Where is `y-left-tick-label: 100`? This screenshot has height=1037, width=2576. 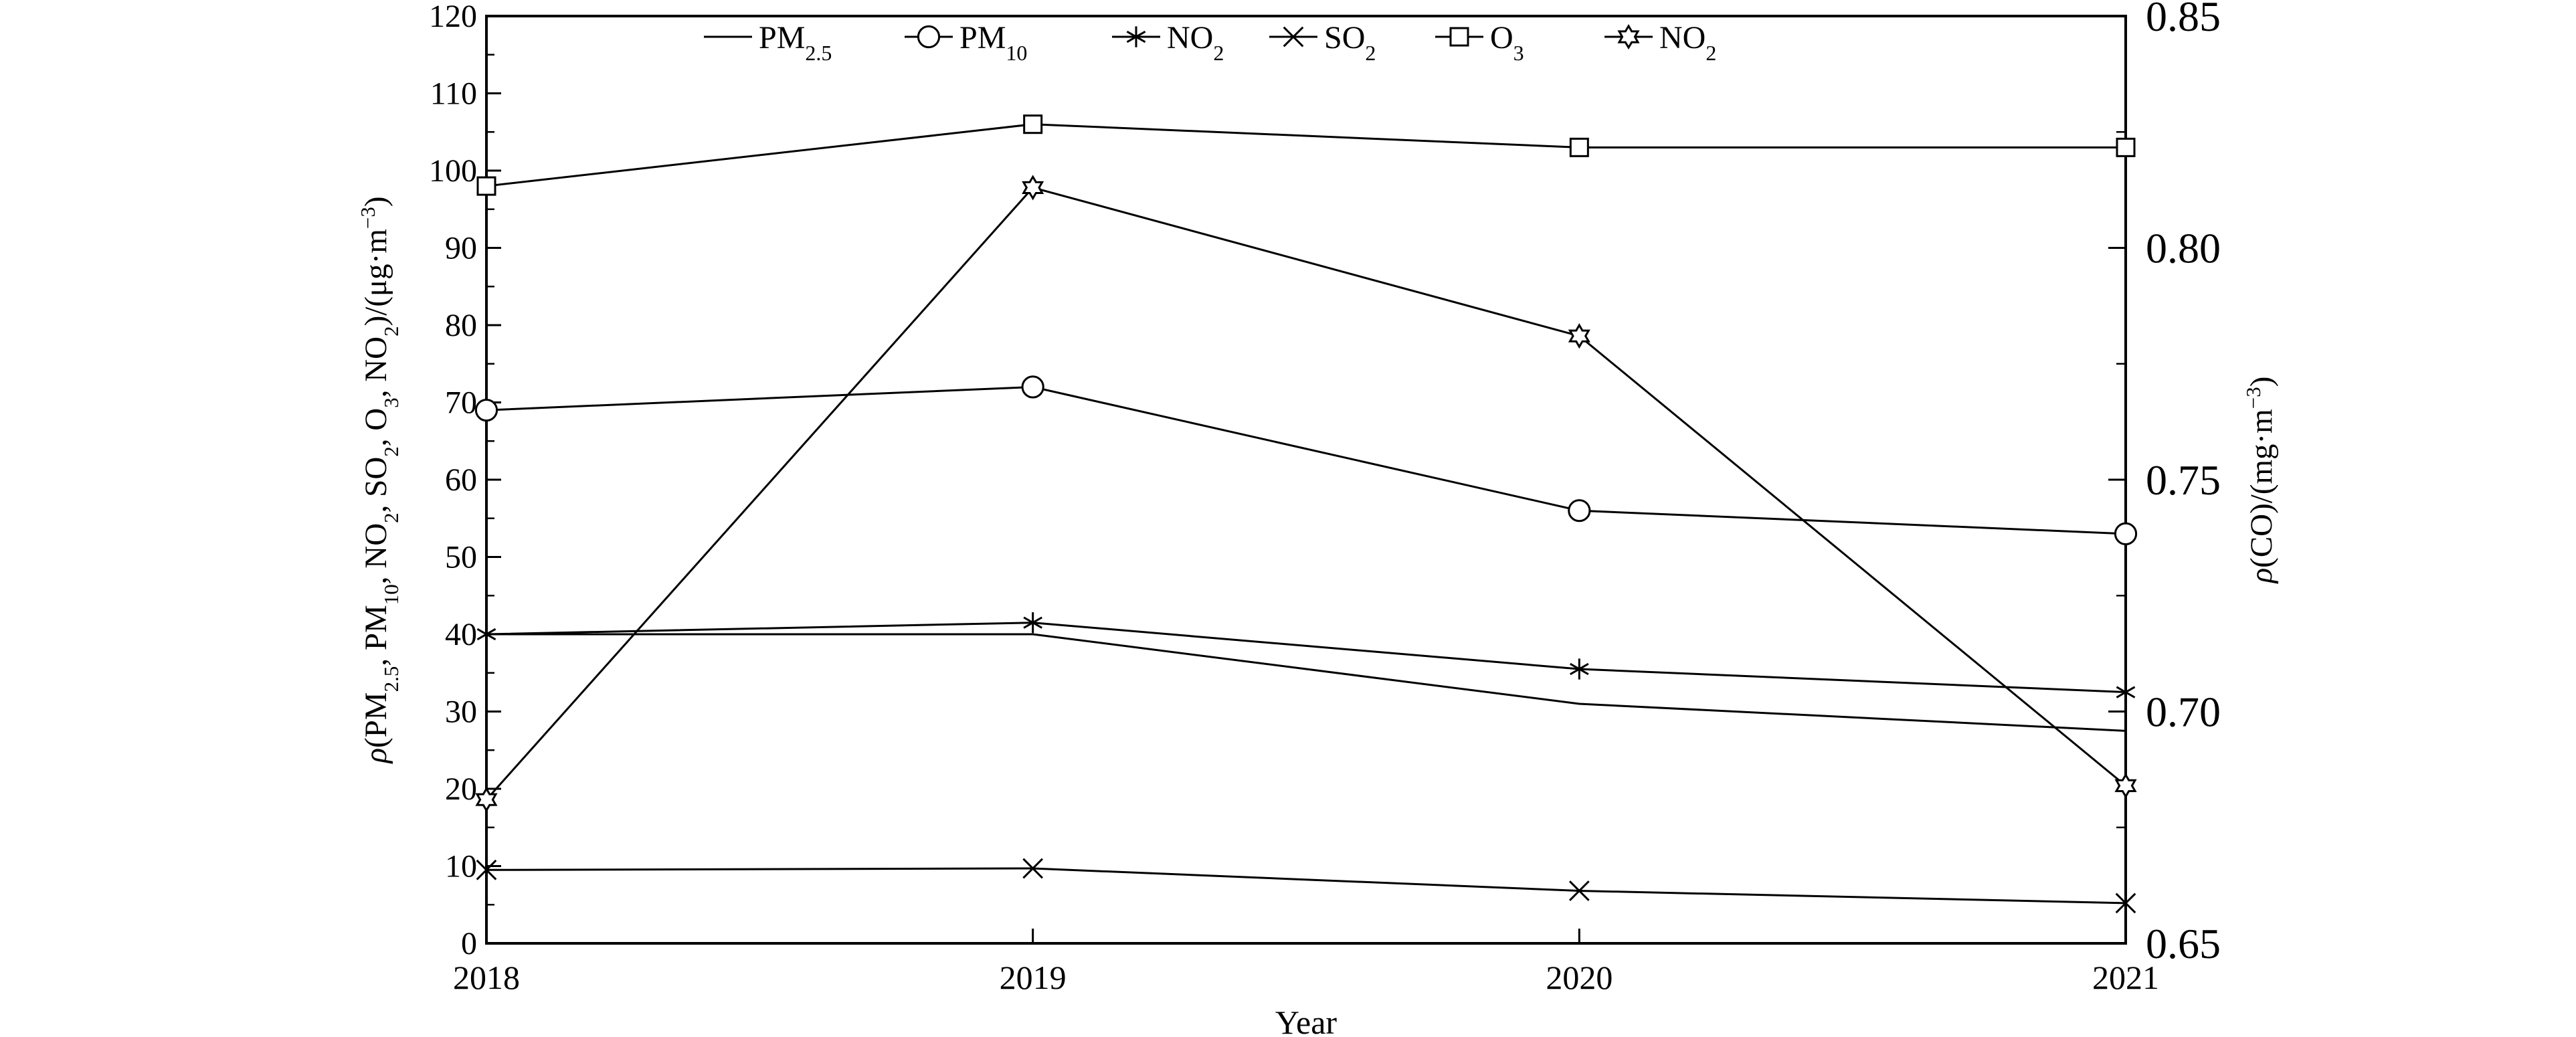
y-left-tick-label: 100 is located at coordinates (453, 171).